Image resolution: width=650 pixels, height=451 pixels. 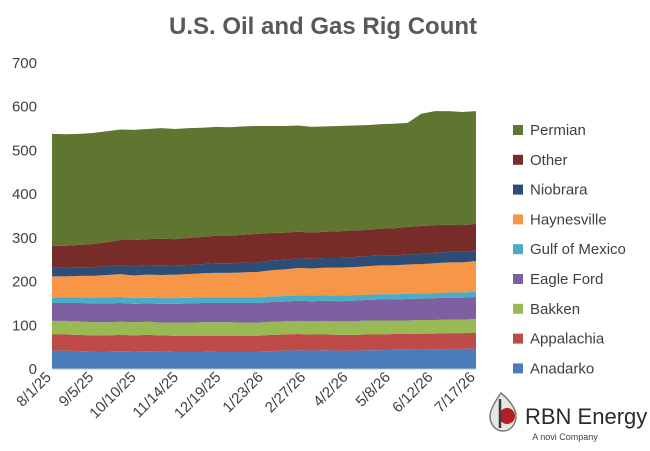 What do you see at coordinates (518, 219) in the screenshot?
I see `legend-swatch-haynesville` at bounding box center [518, 219].